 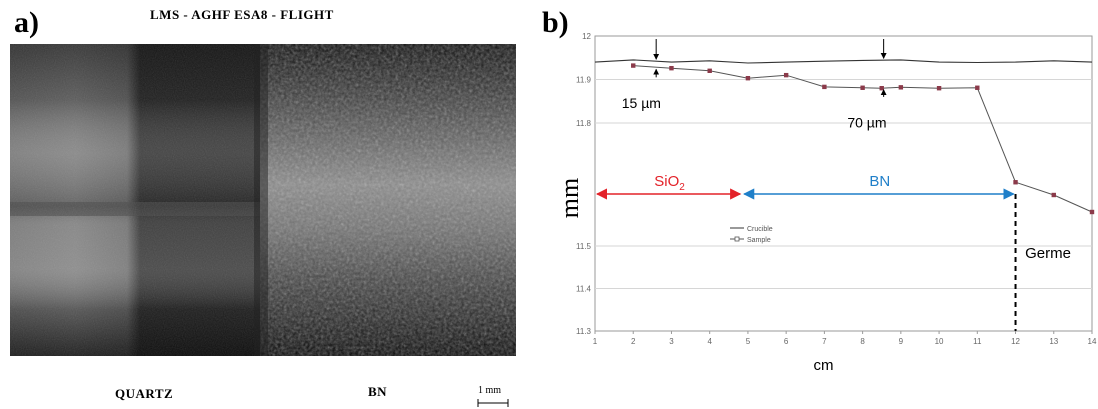 What do you see at coordinates (866, 122) in the screenshot?
I see `gap-label-right: 70 µm` at bounding box center [866, 122].